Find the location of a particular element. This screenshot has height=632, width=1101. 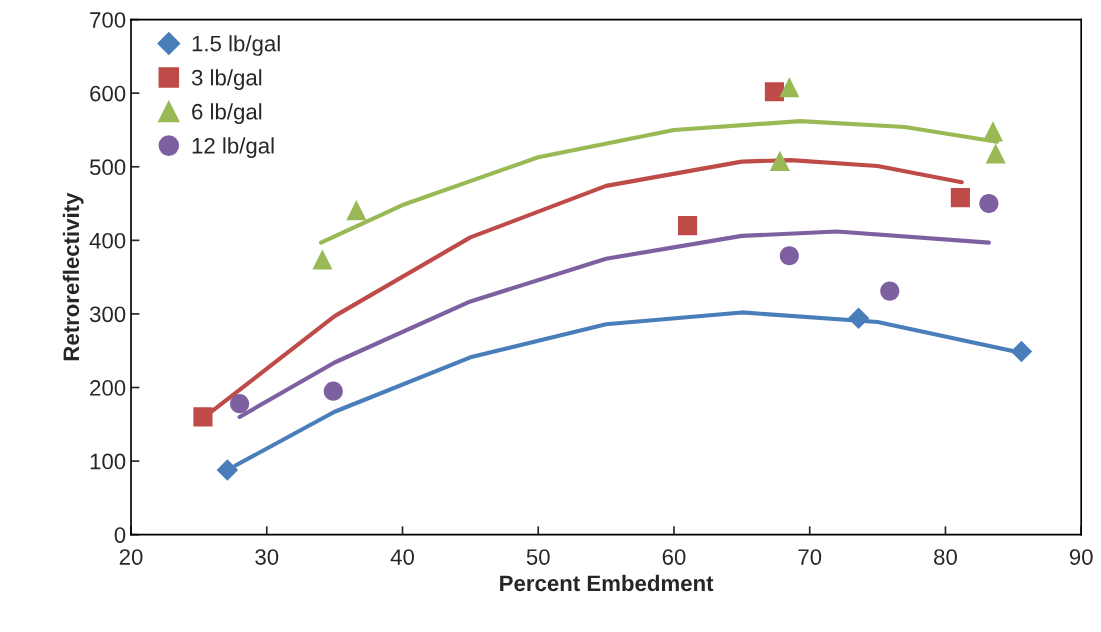

y-tick-label: 300 is located at coordinates (107, 314).